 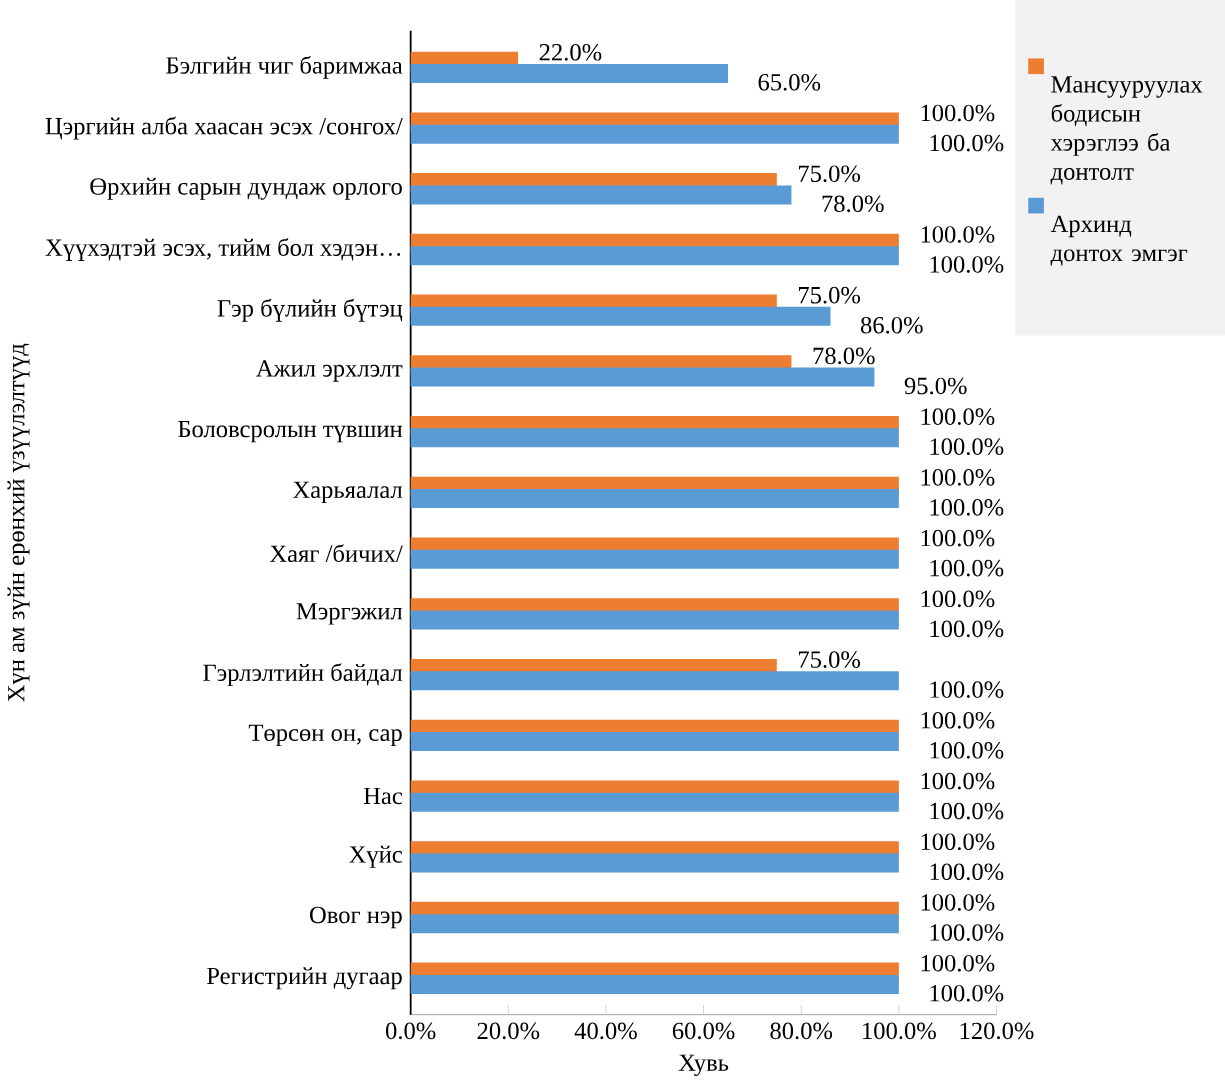 What do you see at coordinates (997, 1031) in the screenshot?
I see `x-tick-label: 120.0%` at bounding box center [997, 1031].